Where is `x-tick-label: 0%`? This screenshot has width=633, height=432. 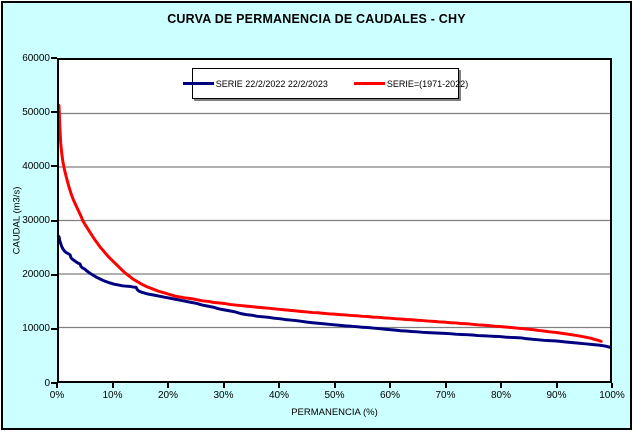
x-tick-label: 0% is located at coordinates (57, 395).